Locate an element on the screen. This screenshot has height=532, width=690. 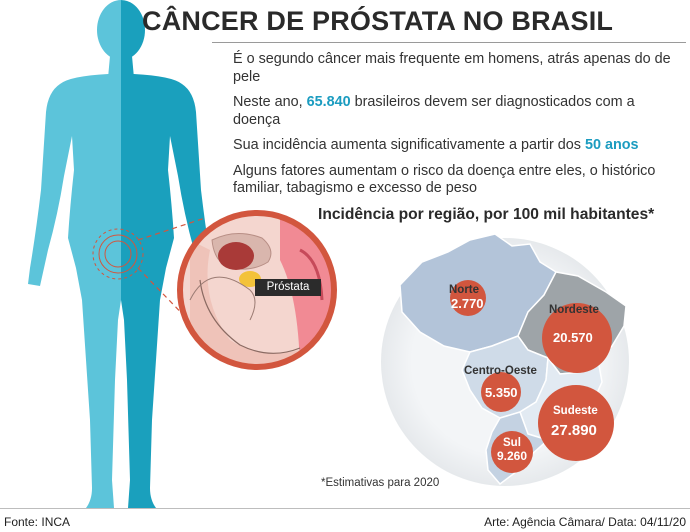
region-label-norte: Norte is located at coordinates (464, 290).